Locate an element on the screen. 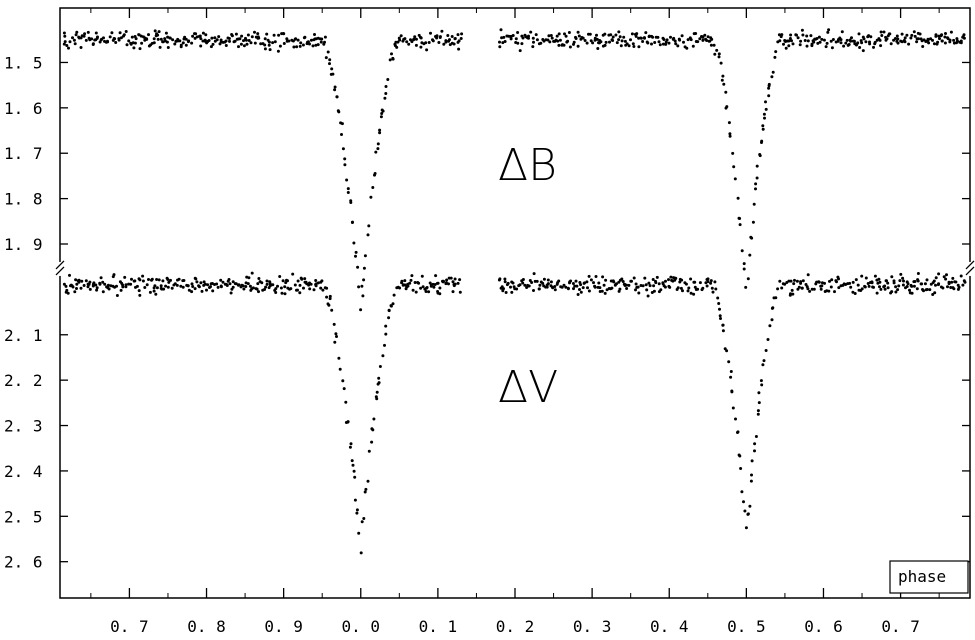 This screenshot has width=975, height=640. x-tick-label: 0. 2 is located at coordinates (515, 626).